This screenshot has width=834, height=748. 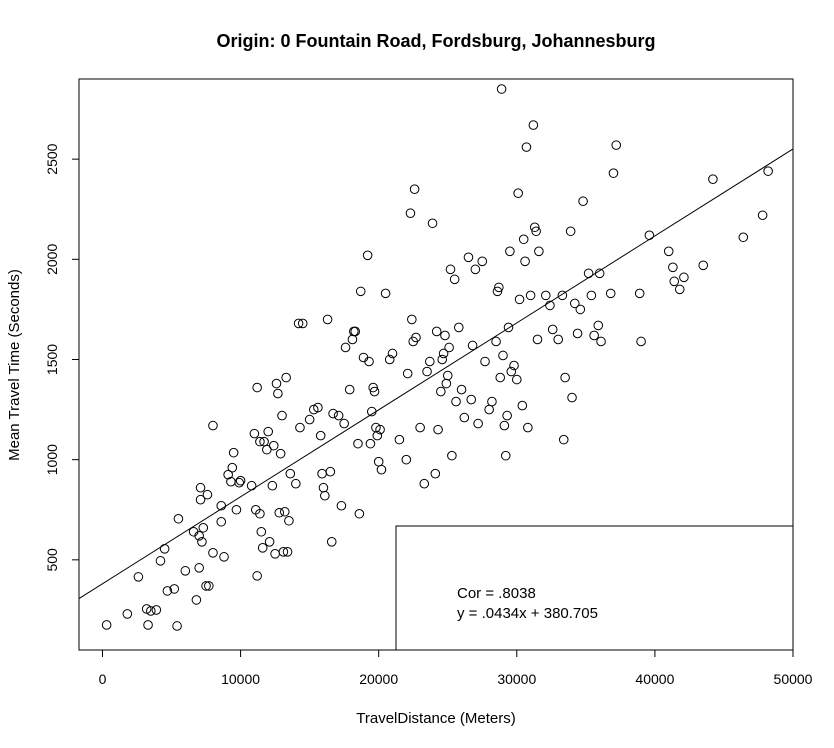 I want to click on x-axis-label: TravelDistance (Meters), so click(x=435, y=718).